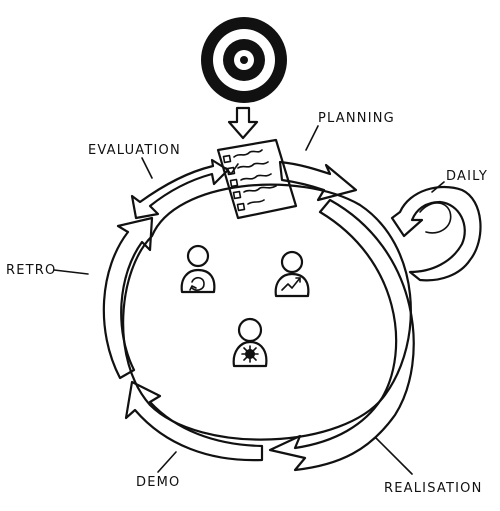  Describe the element at coordinates (394, 456) in the screenshot. I see `realisation-leader-line` at that location.